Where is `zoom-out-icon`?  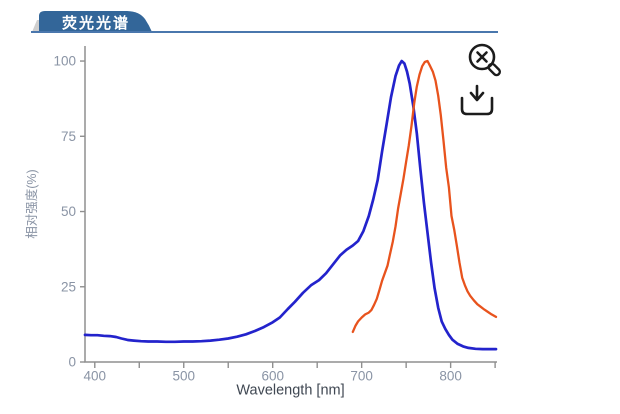
zoom-out-icon is located at coordinates (485, 60).